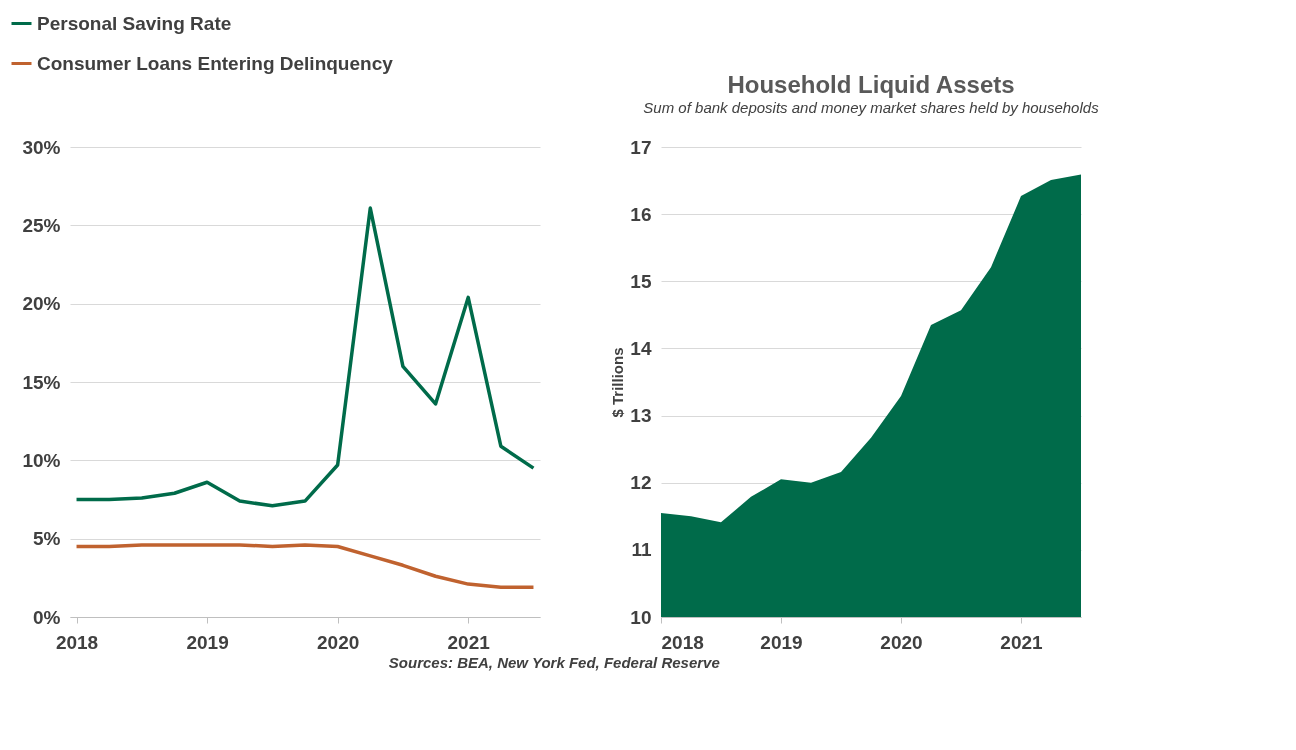  Describe the element at coordinates (215, 63) in the screenshot. I see `legend-label: Consumer Loans Entering Delinquency` at that location.